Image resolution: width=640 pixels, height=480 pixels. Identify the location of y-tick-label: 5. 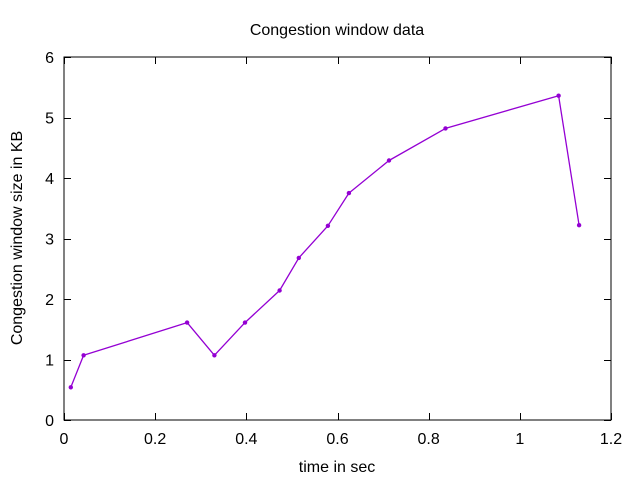
(49, 119).